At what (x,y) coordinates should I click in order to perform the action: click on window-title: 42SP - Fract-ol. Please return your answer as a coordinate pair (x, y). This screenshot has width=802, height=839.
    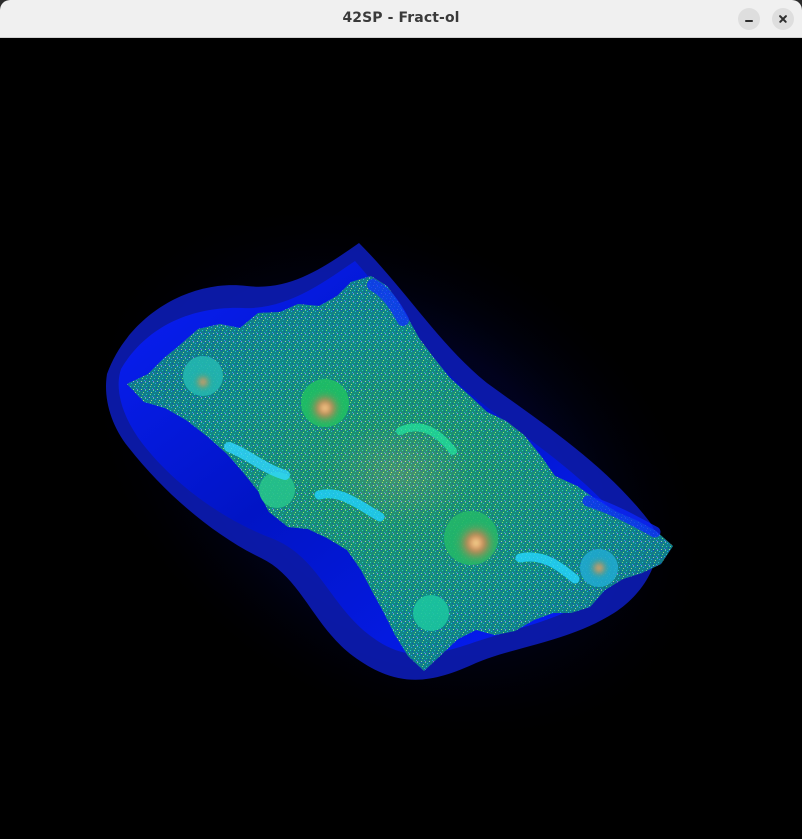
    Looking at the image, I should click on (401, 18).